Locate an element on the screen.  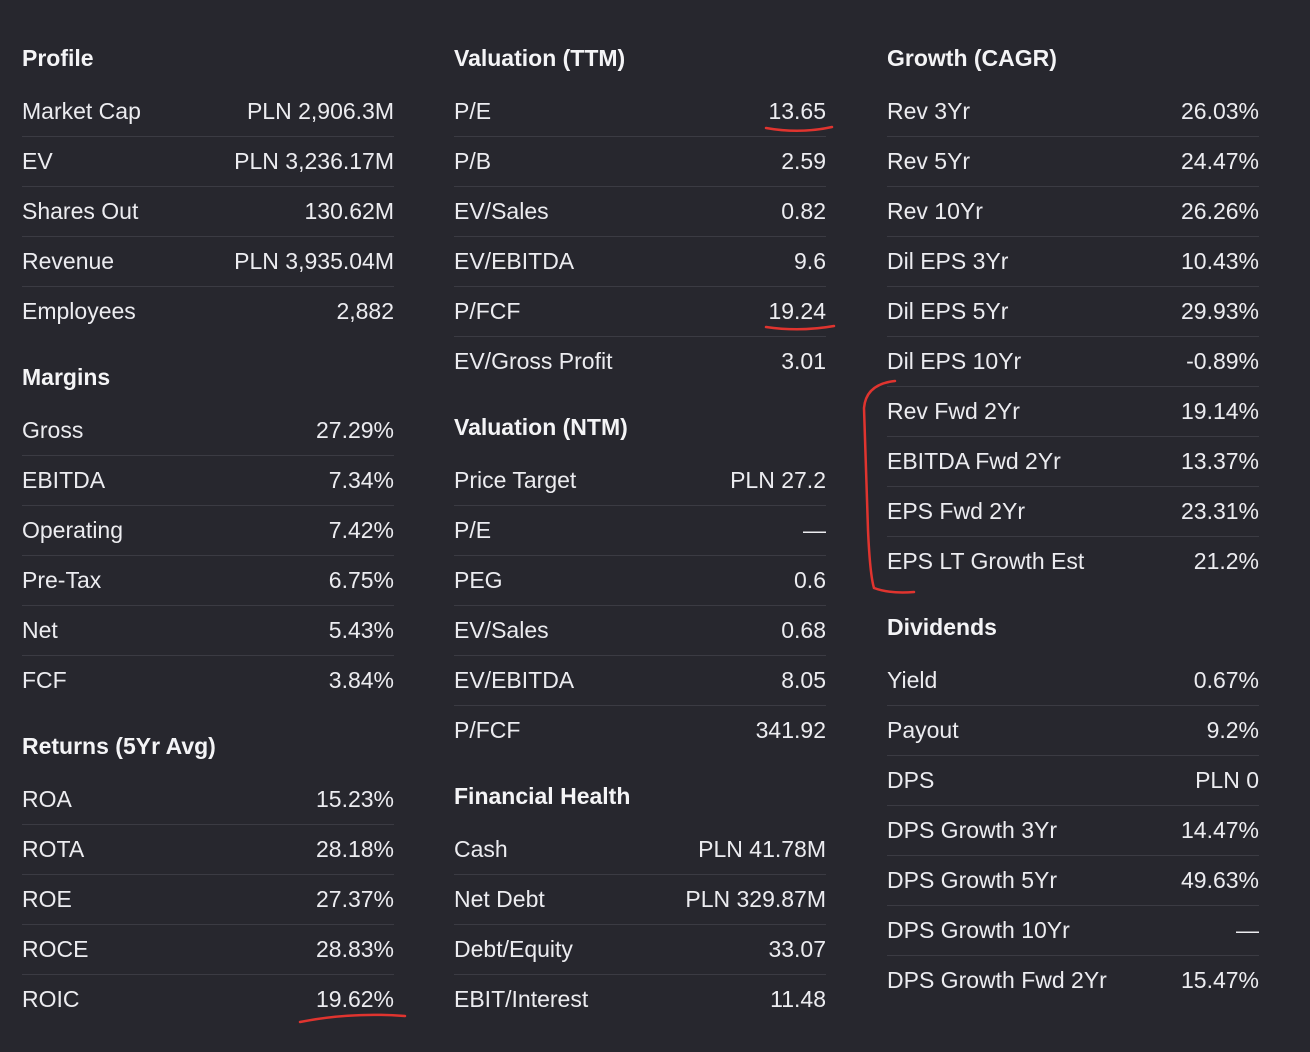
metric-label: Dil EPS 5Yr is located at coordinates (948, 311).